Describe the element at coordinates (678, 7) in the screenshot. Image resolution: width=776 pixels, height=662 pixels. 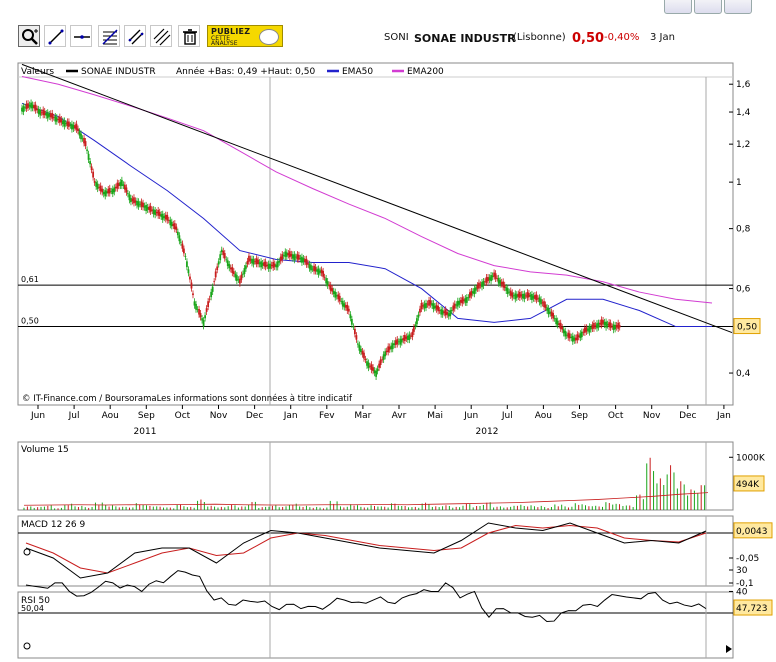
I see `zoom-icon` at that location.